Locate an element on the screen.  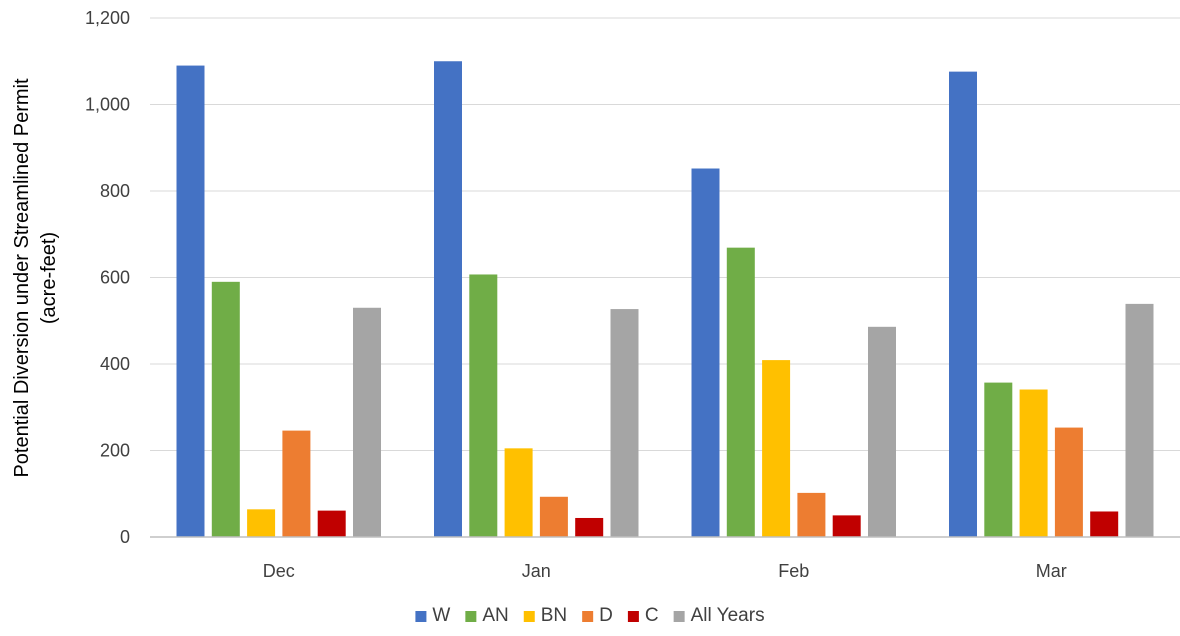
bar-d-dec is located at coordinates (296, 483).